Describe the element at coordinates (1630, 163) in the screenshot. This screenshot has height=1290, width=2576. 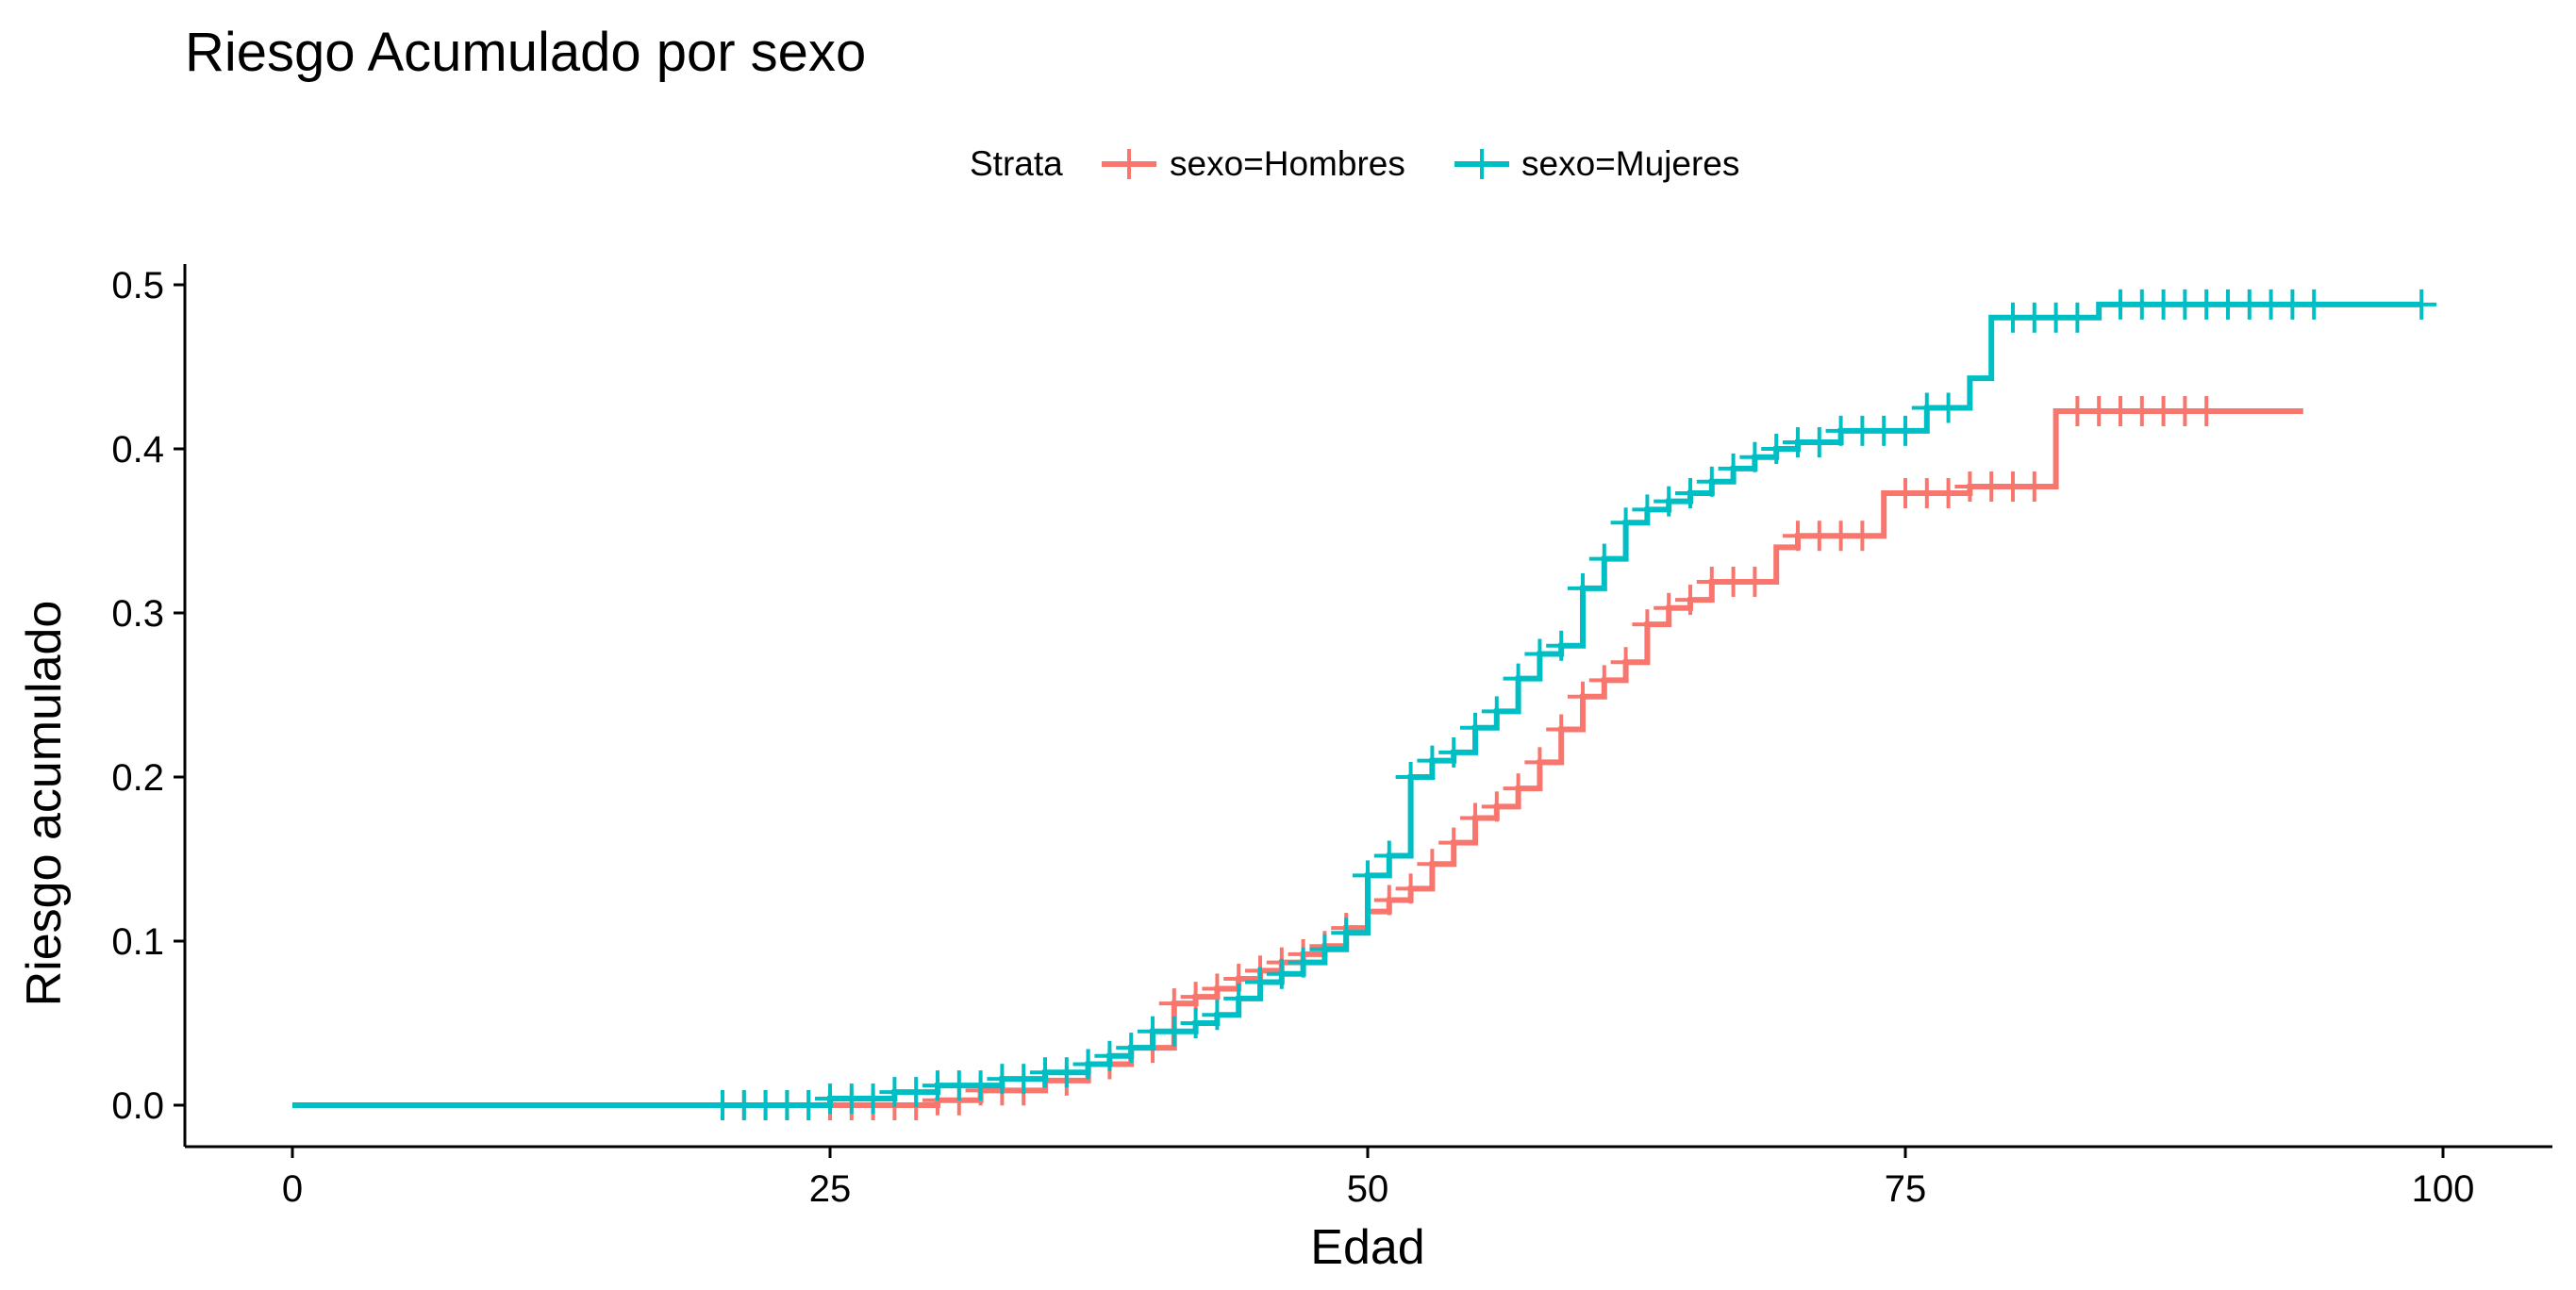
I see `legend-label-mujeres: sexo=Mujeres` at that location.